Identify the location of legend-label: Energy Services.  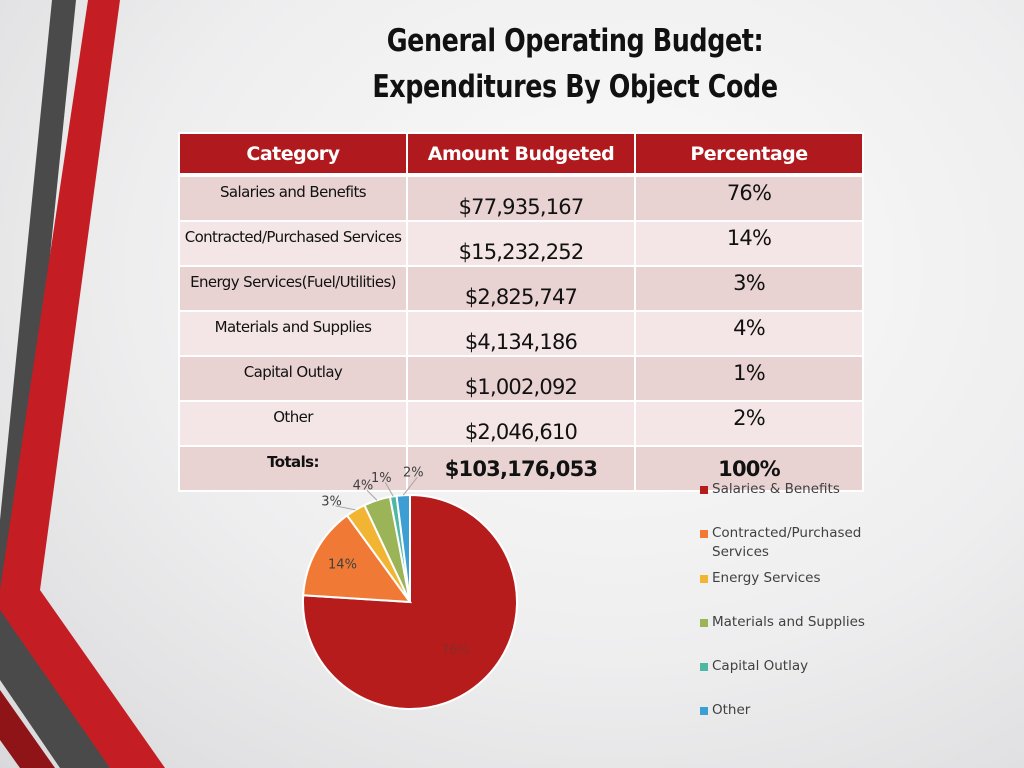
(766, 578).